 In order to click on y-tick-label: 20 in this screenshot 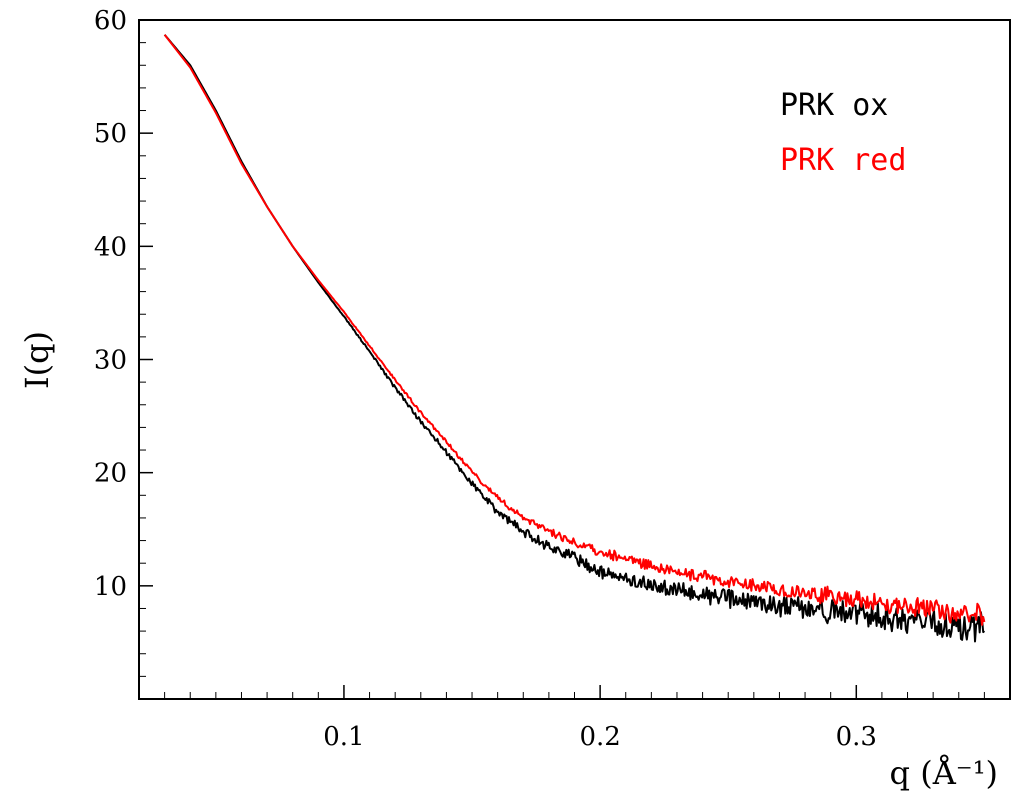, I will do `click(110, 474)`.